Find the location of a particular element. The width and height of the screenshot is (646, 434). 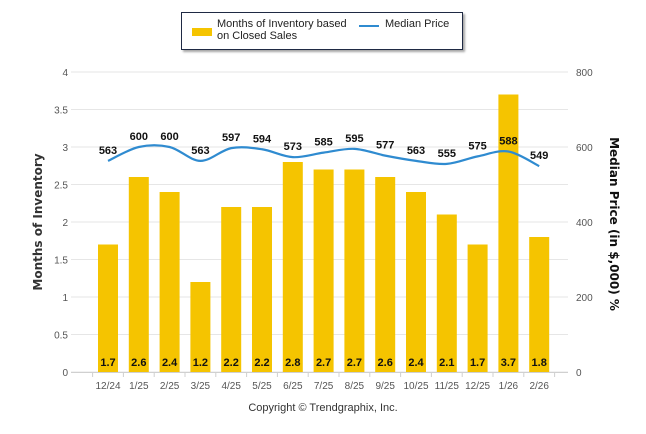

left-y-axis-title: Months of Inventory is located at coordinates (38, 222).